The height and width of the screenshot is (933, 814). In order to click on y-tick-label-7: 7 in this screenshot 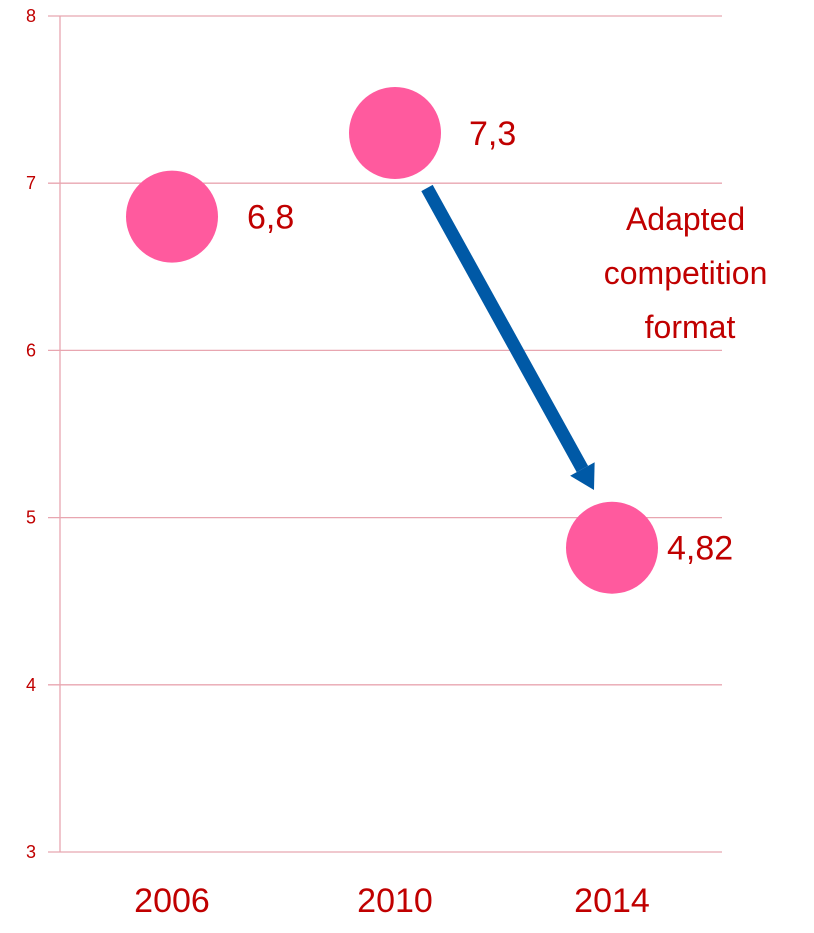, I will do `click(31, 183)`.